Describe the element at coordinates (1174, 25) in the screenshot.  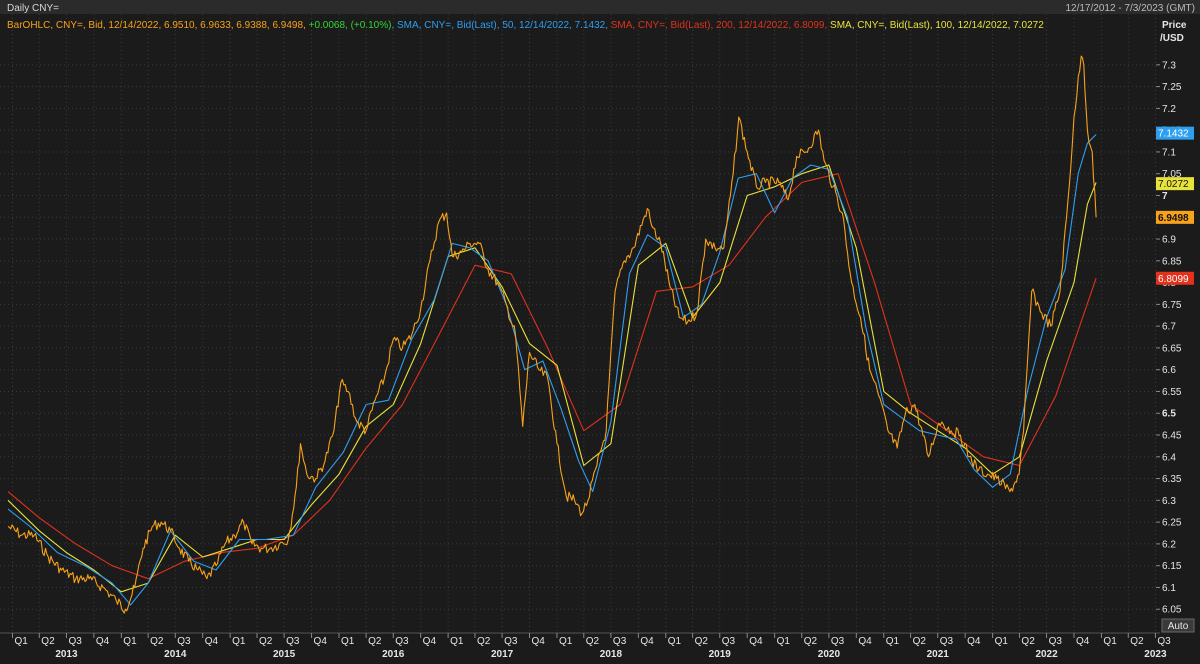
I see `y-axis-title-price: Price` at that location.